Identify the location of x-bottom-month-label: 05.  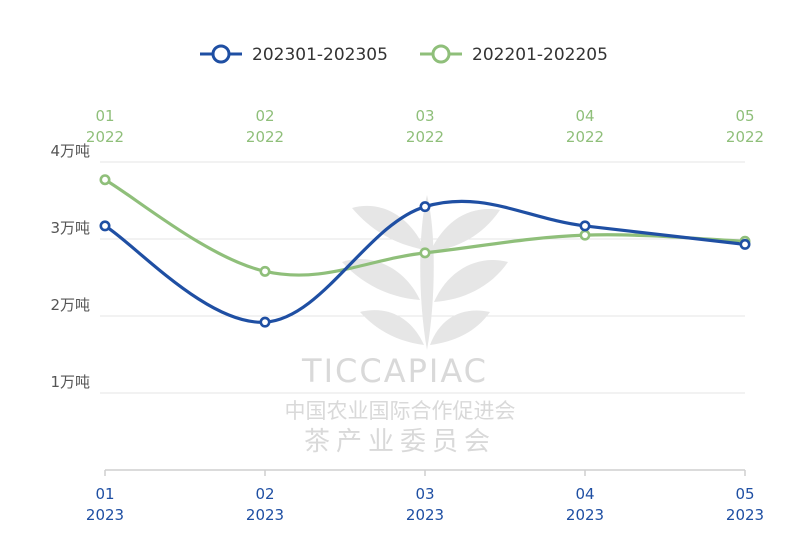
(744, 494).